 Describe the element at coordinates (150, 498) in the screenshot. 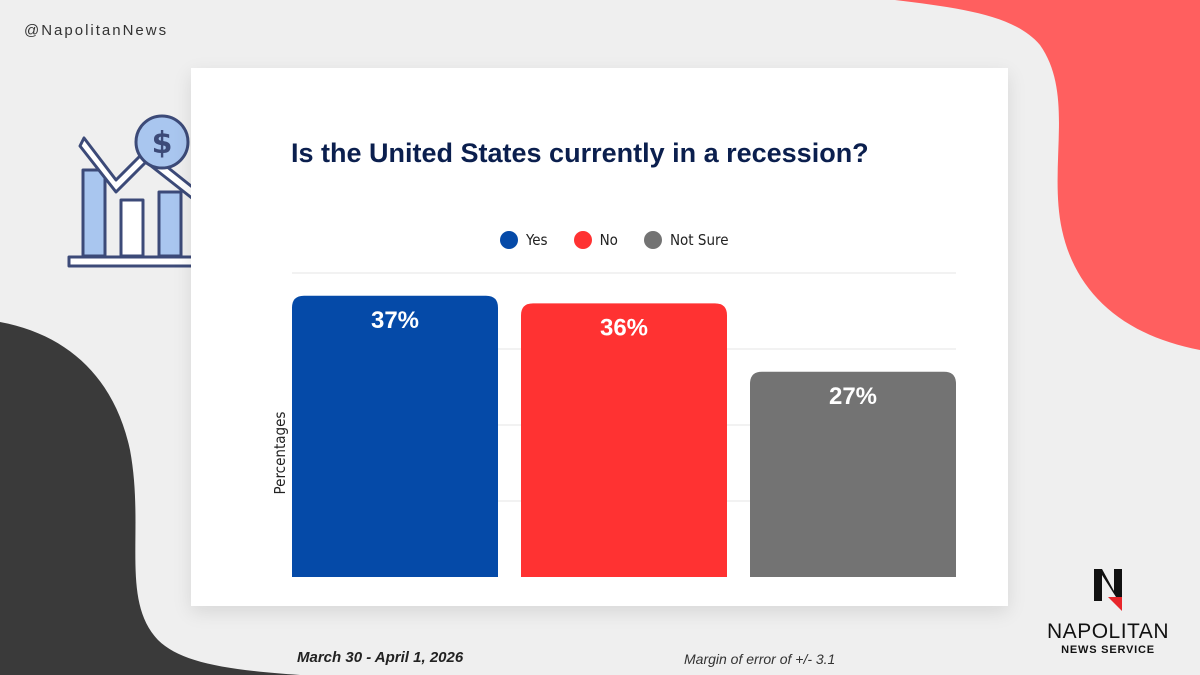

I see `dark-corner-shape` at that location.